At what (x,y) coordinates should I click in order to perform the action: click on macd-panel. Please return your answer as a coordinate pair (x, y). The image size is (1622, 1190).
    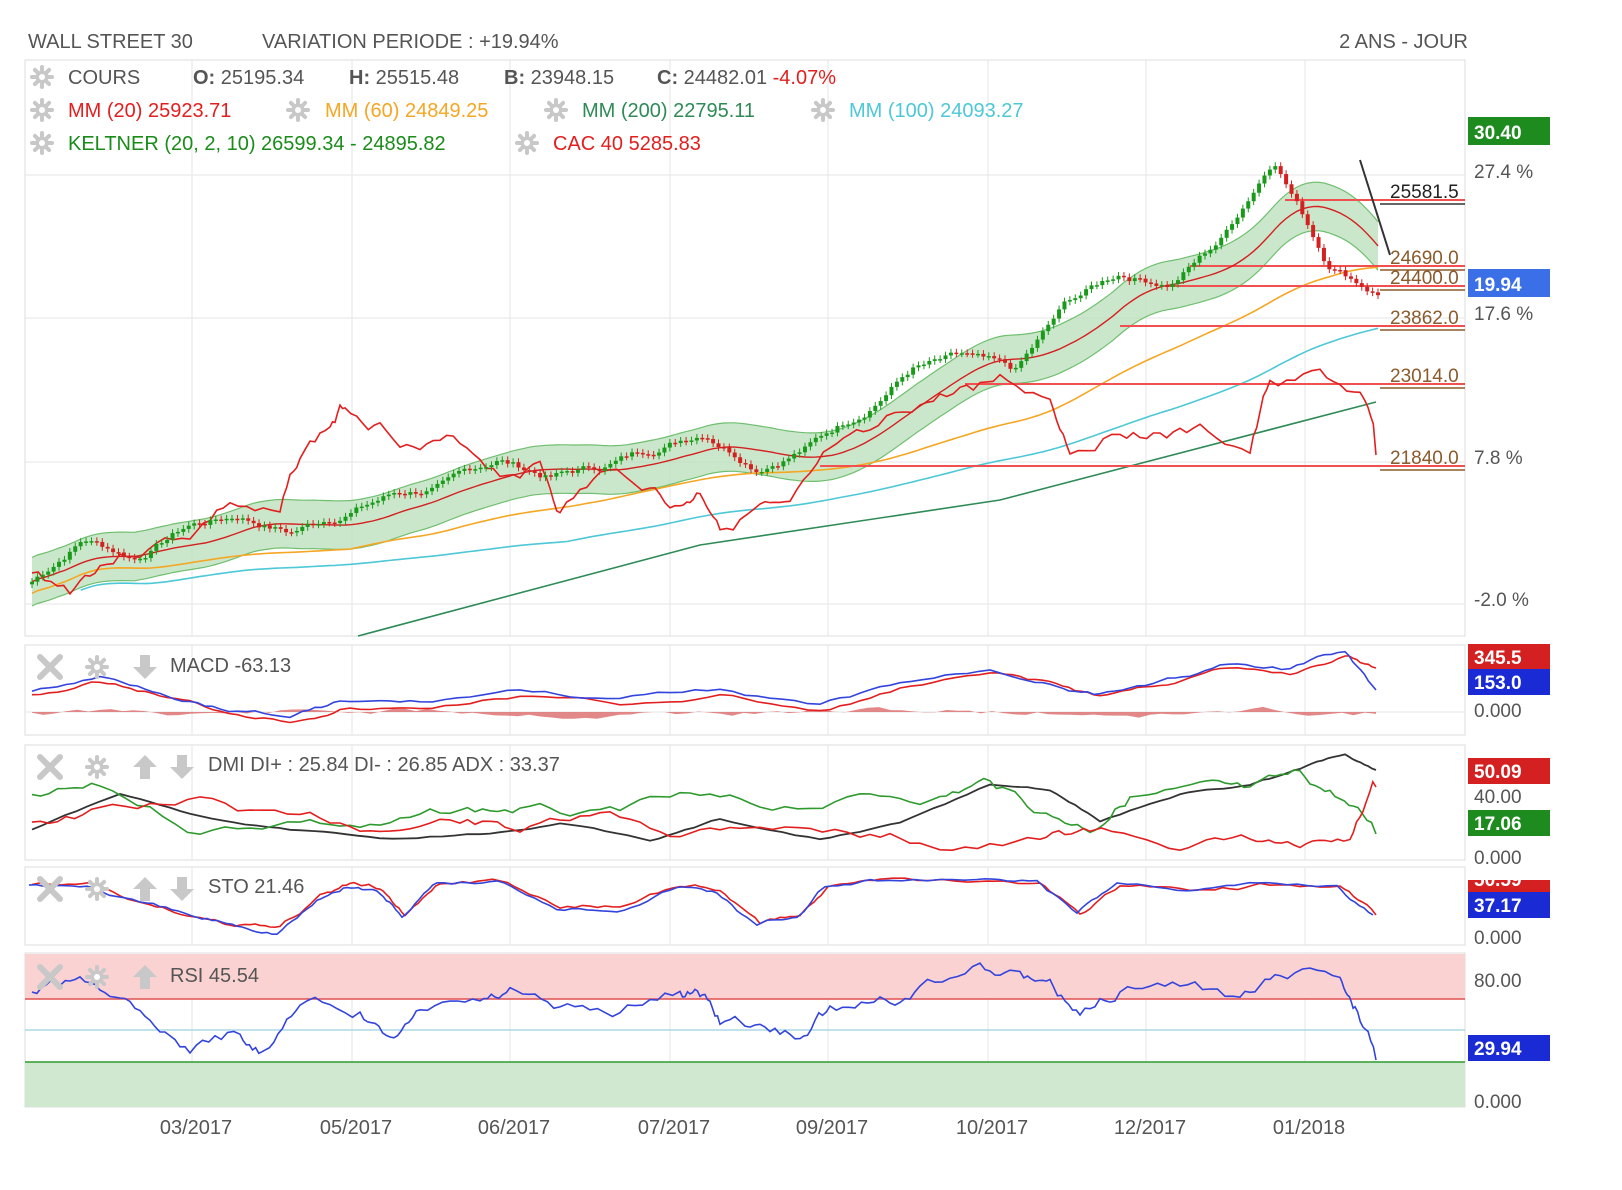
    Looking at the image, I should click on (745, 690).